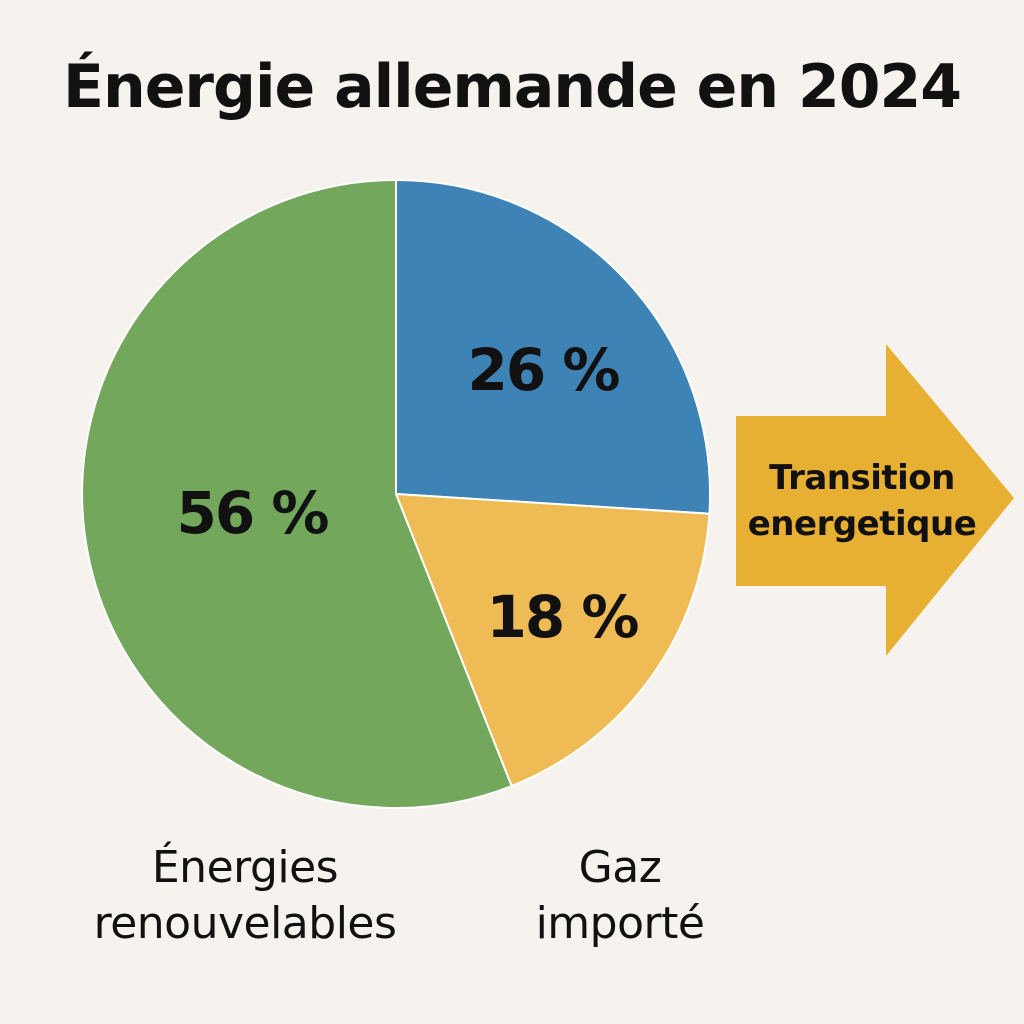 The image size is (1024, 1024). I want to click on legend-gas-line2: importé, so click(620, 923).